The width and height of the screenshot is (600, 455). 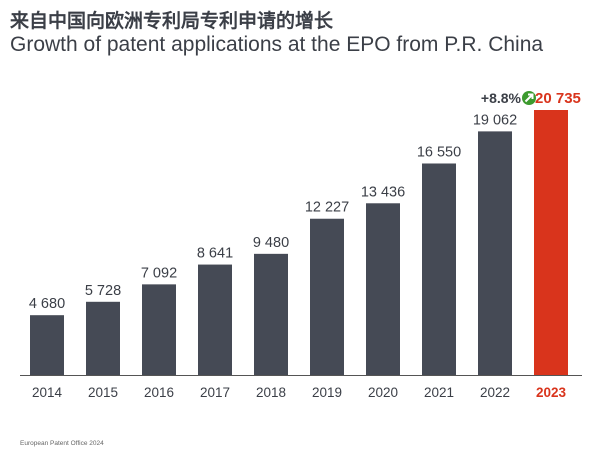 What do you see at coordinates (327, 296) in the screenshot?
I see `bar-2019` at bounding box center [327, 296].